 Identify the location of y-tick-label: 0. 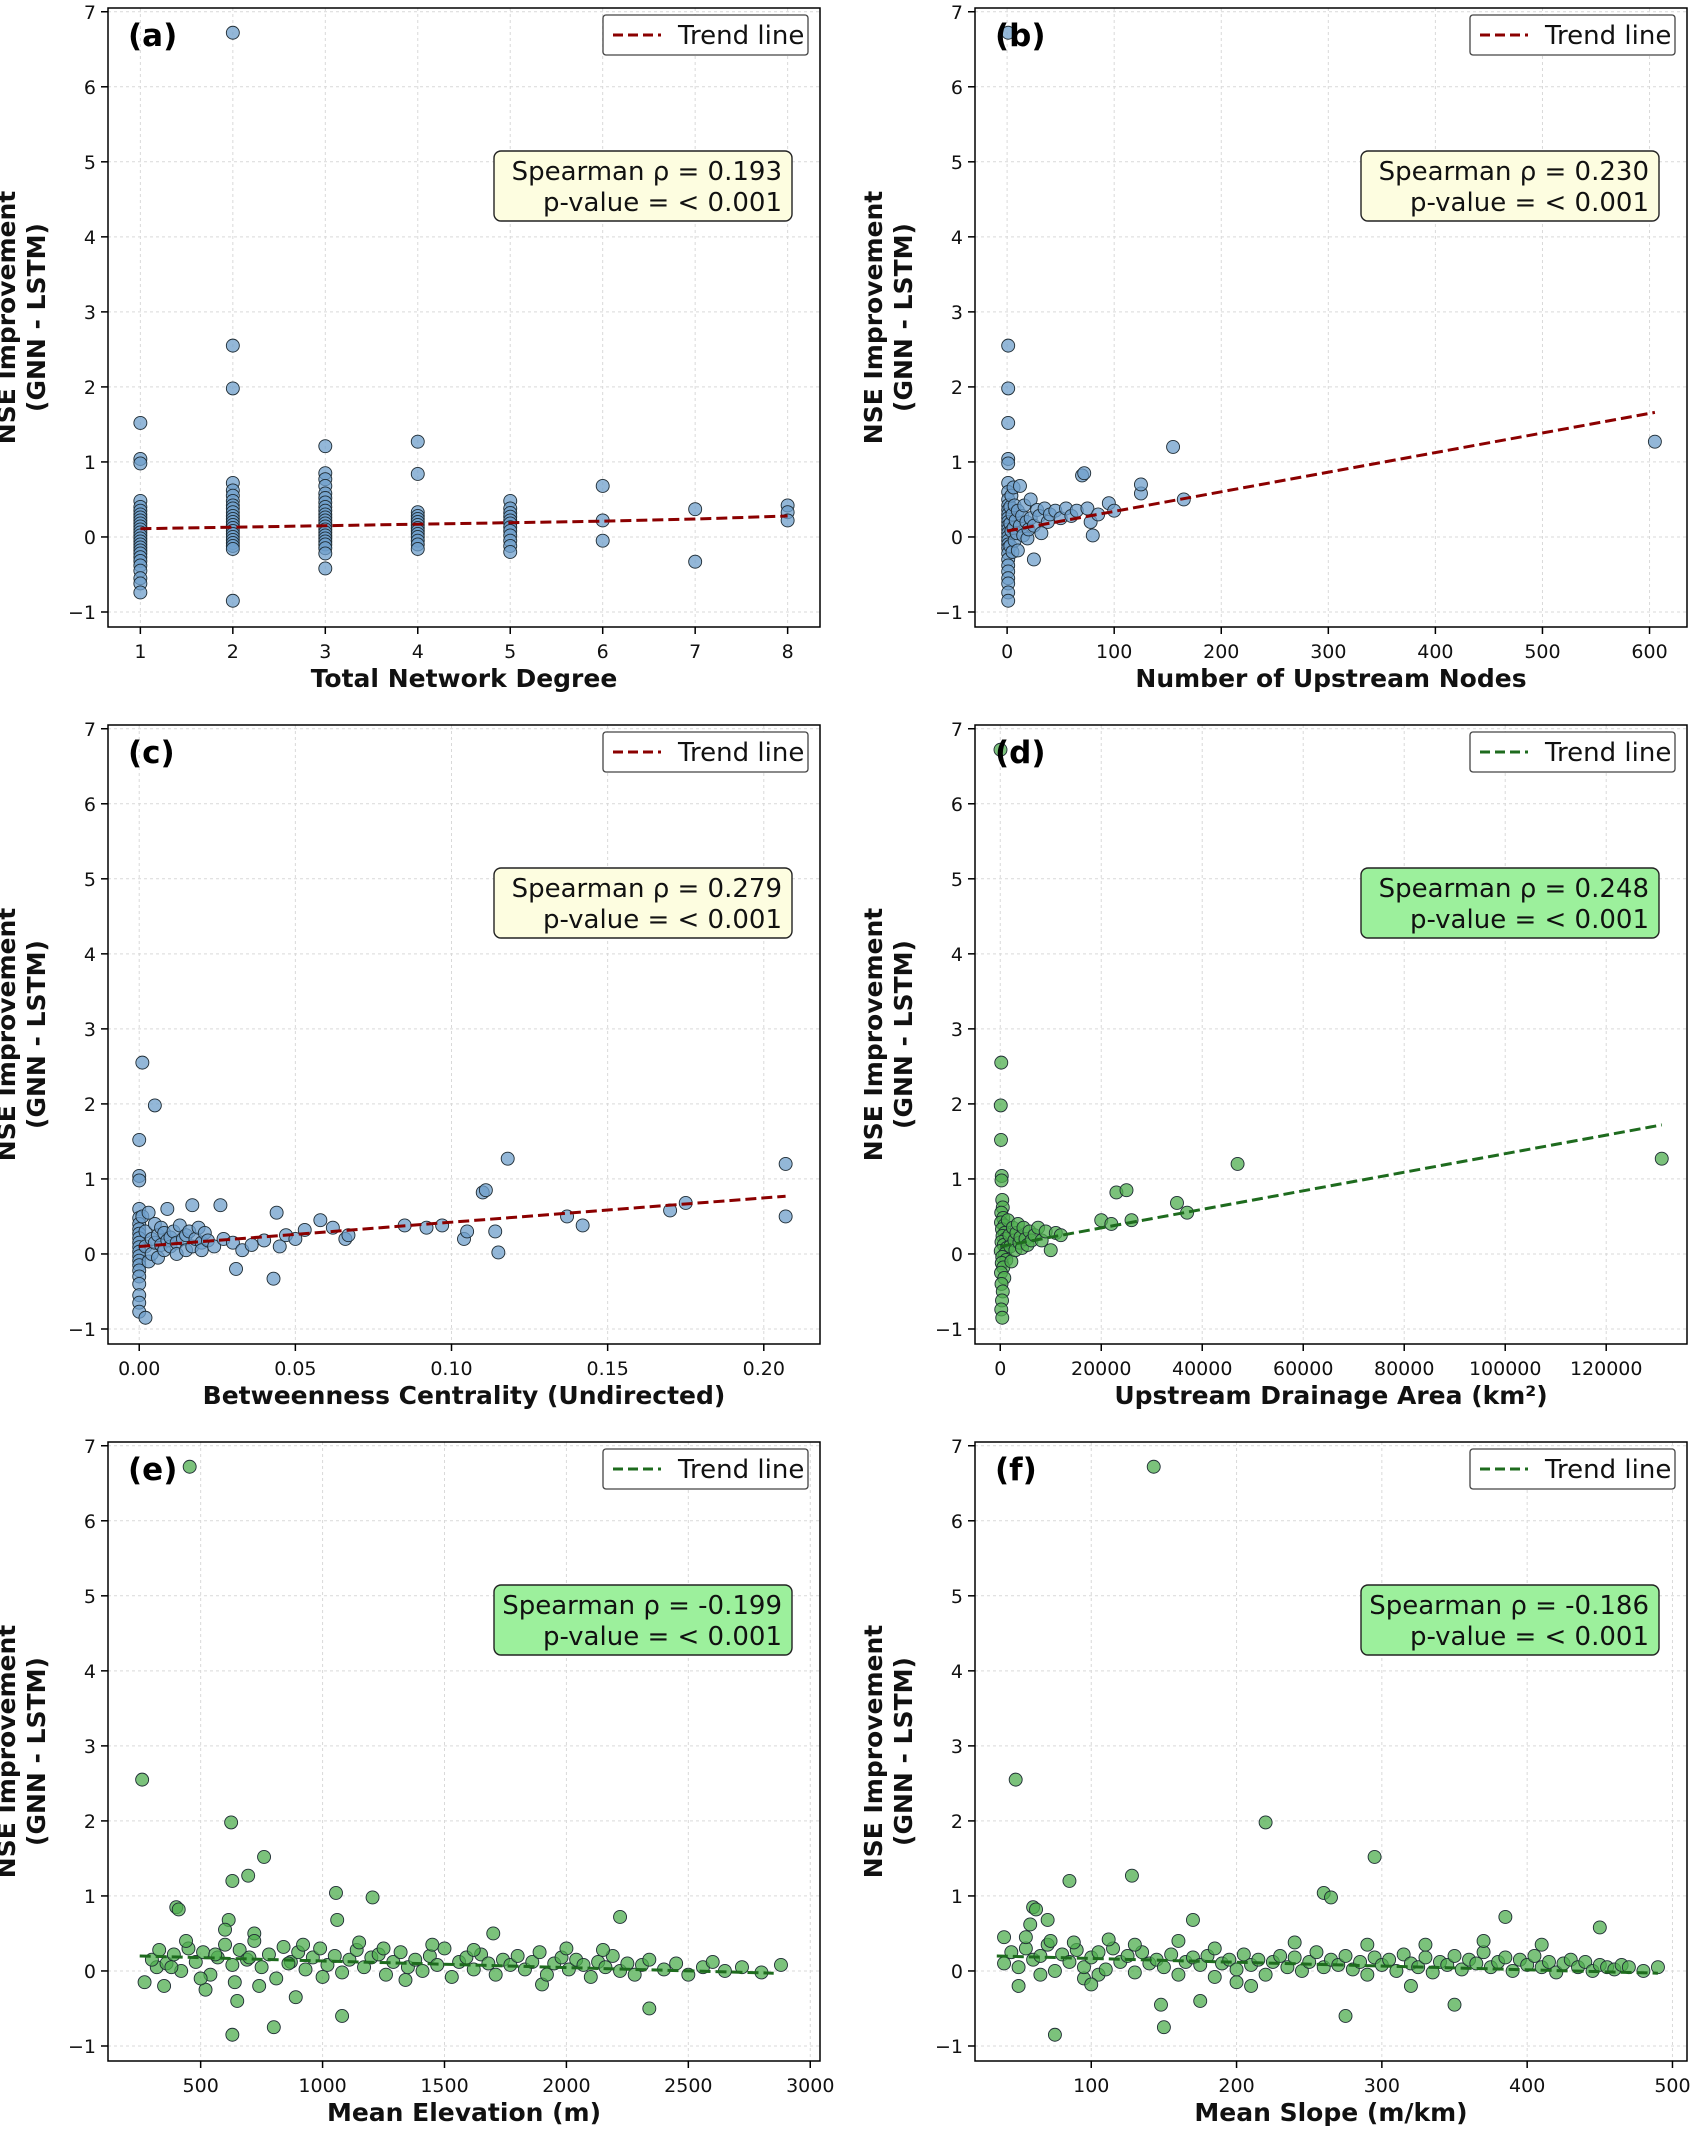
(957, 1255).